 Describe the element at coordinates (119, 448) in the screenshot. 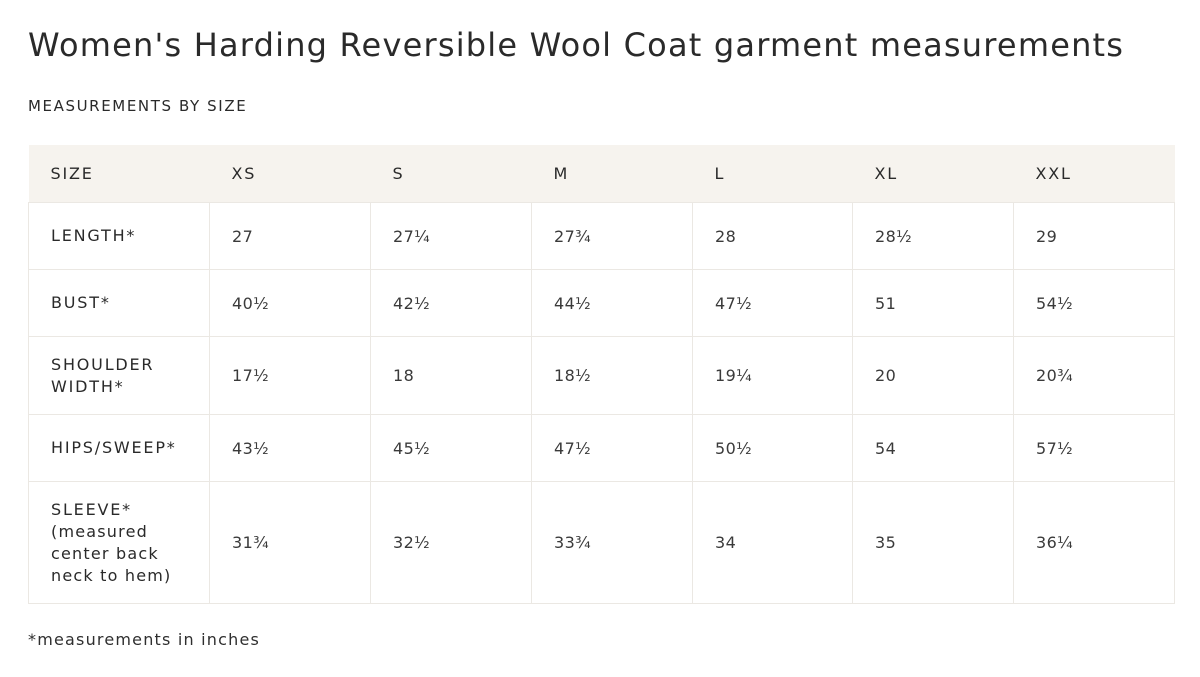

I see `row-label-hips-sweep: HIPS/SWEEP*` at that location.